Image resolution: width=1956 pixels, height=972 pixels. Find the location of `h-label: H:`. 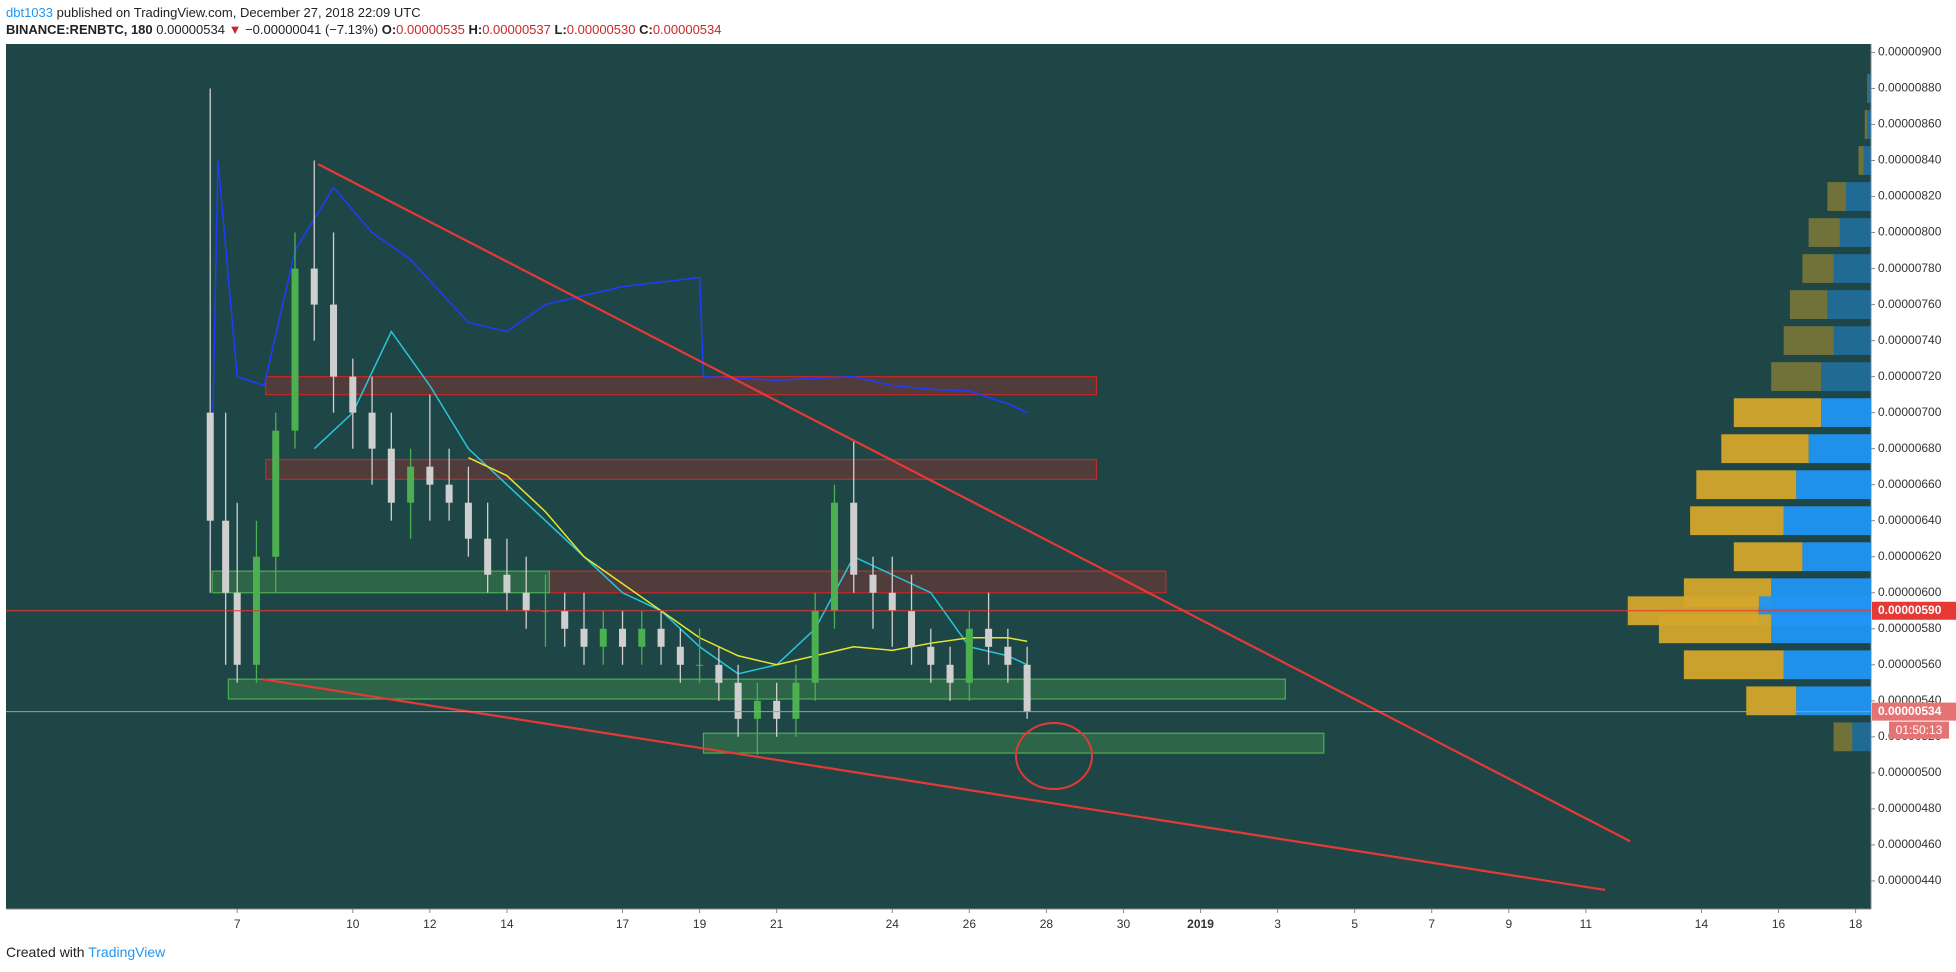

h-label: H: is located at coordinates (475, 29).